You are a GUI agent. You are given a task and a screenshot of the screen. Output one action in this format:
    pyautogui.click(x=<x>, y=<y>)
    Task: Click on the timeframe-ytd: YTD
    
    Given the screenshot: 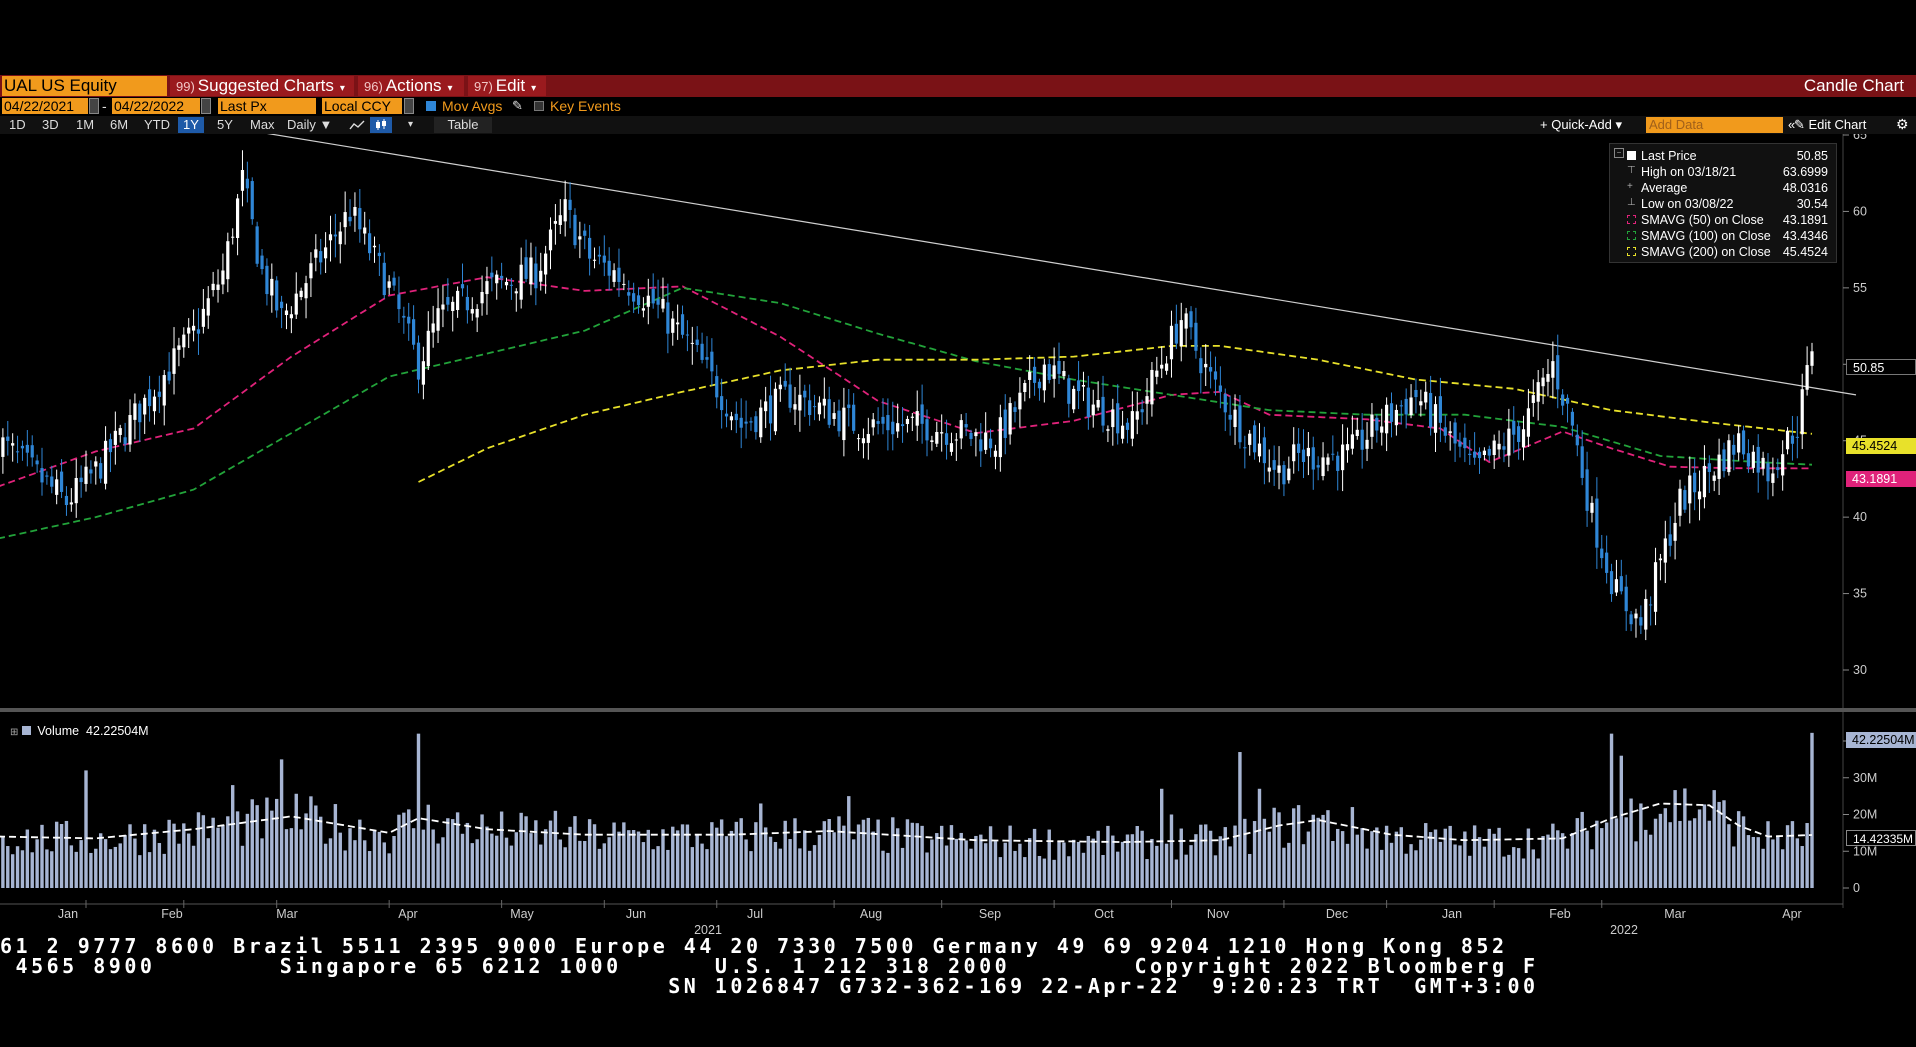 What is the action you would take?
    pyautogui.click(x=157, y=124)
    